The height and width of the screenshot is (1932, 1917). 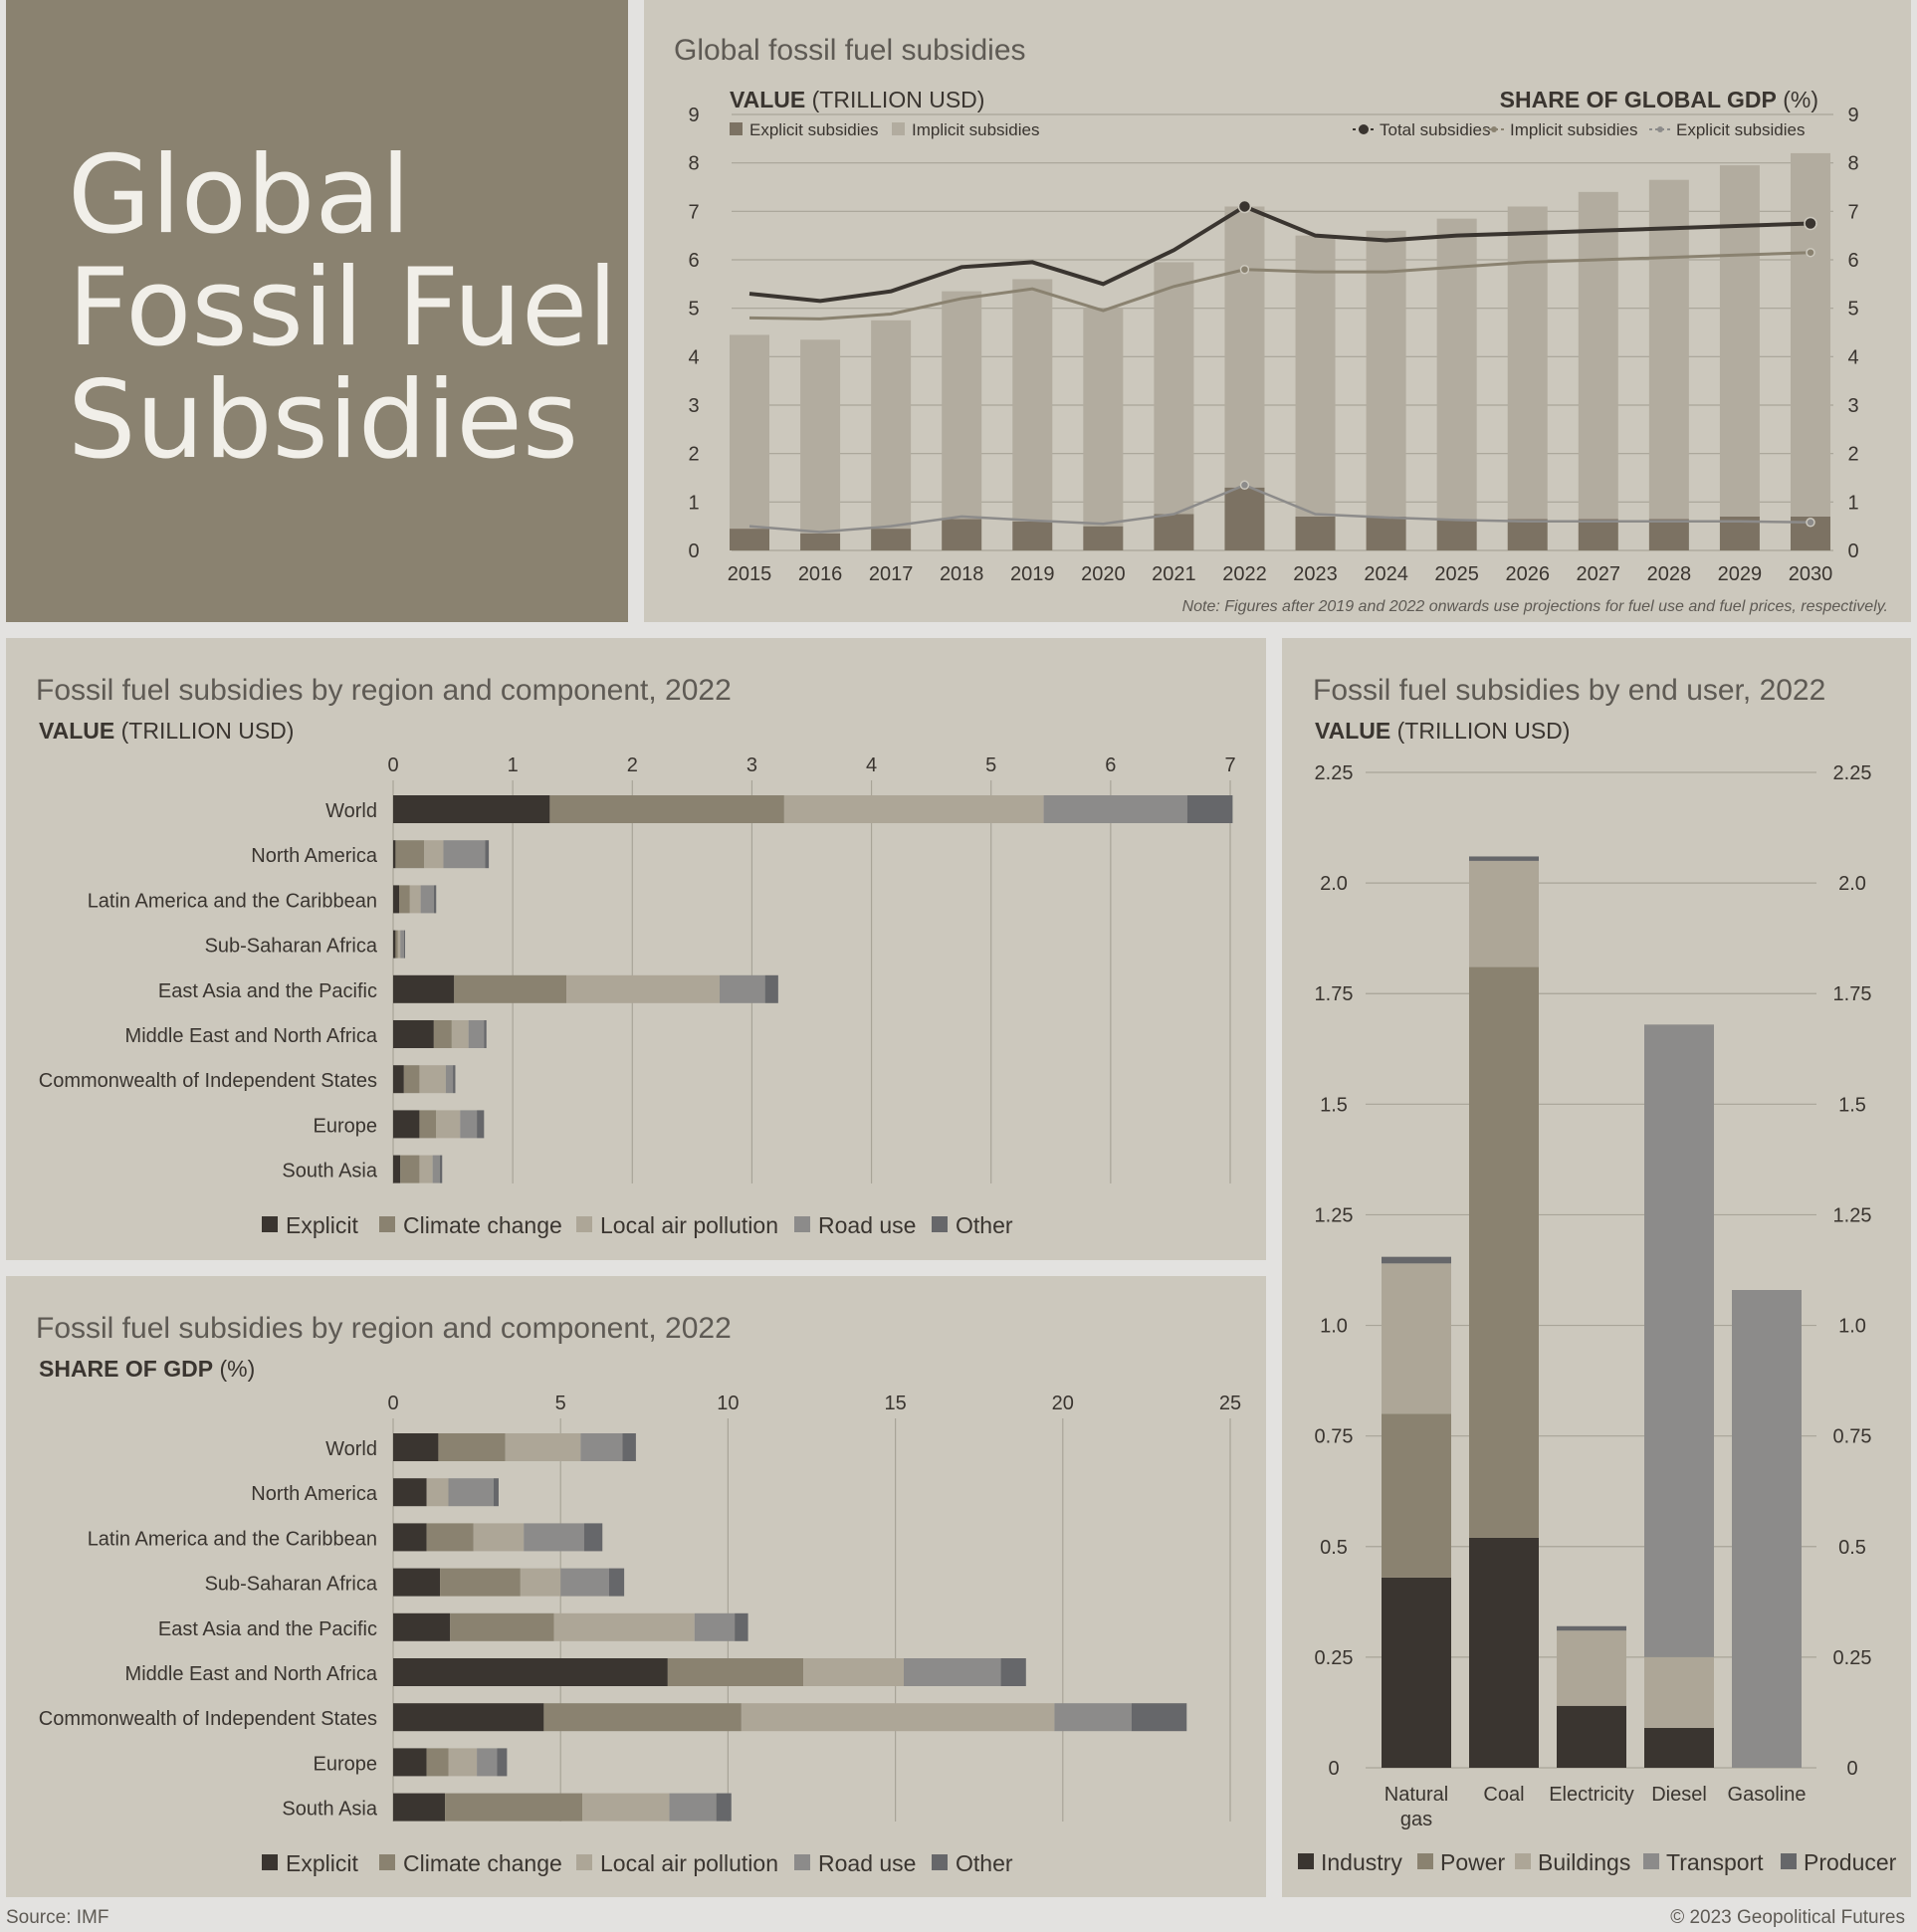 What do you see at coordinates (867, 1225) in the screenshot?
I see `legend-label-road-use: Road use` at bounding box center [867, 1225].